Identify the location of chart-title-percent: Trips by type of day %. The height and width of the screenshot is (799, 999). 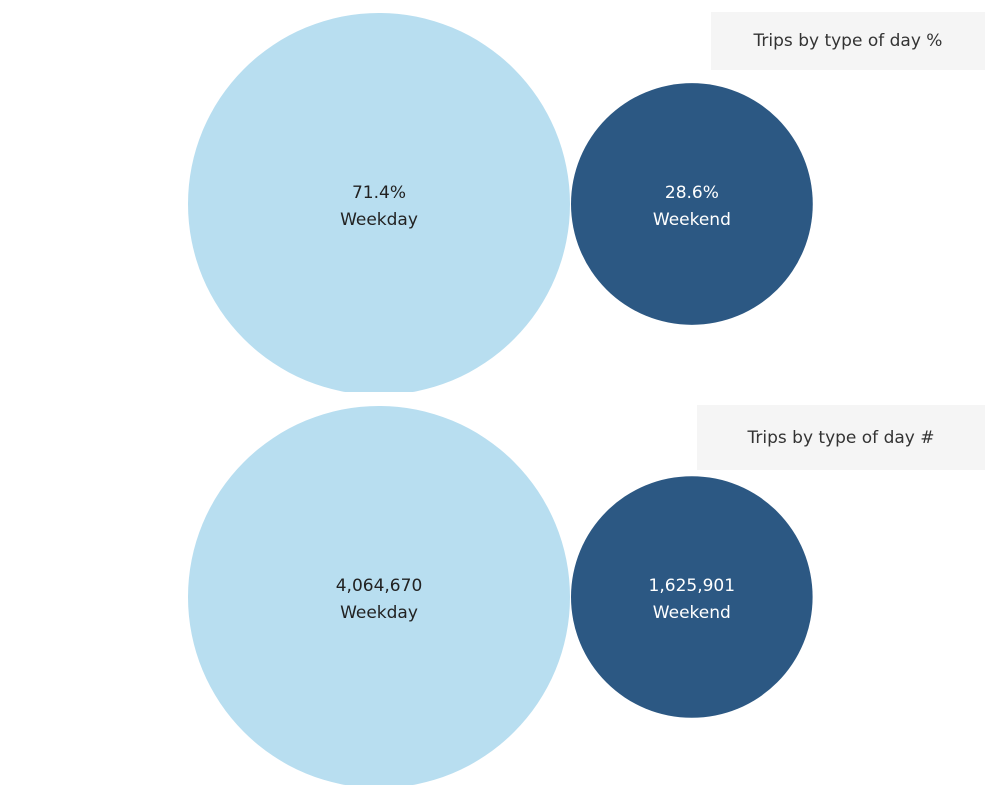
(848, 41).